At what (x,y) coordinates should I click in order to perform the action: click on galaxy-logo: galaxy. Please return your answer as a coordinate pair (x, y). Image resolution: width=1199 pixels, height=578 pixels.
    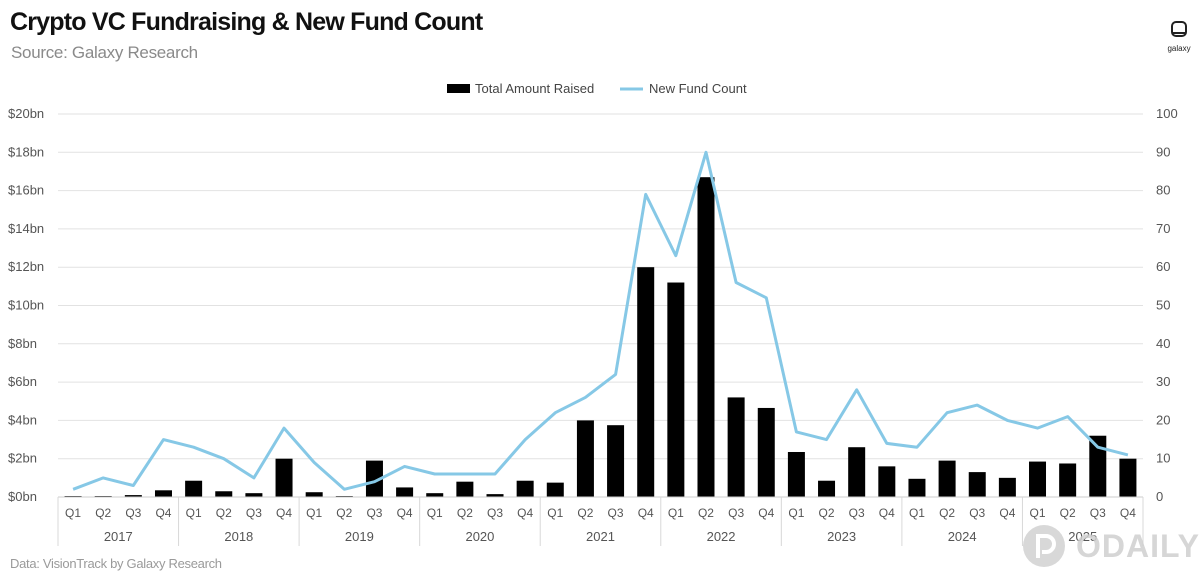
    Looking at the image, I should click on (1179, 36).